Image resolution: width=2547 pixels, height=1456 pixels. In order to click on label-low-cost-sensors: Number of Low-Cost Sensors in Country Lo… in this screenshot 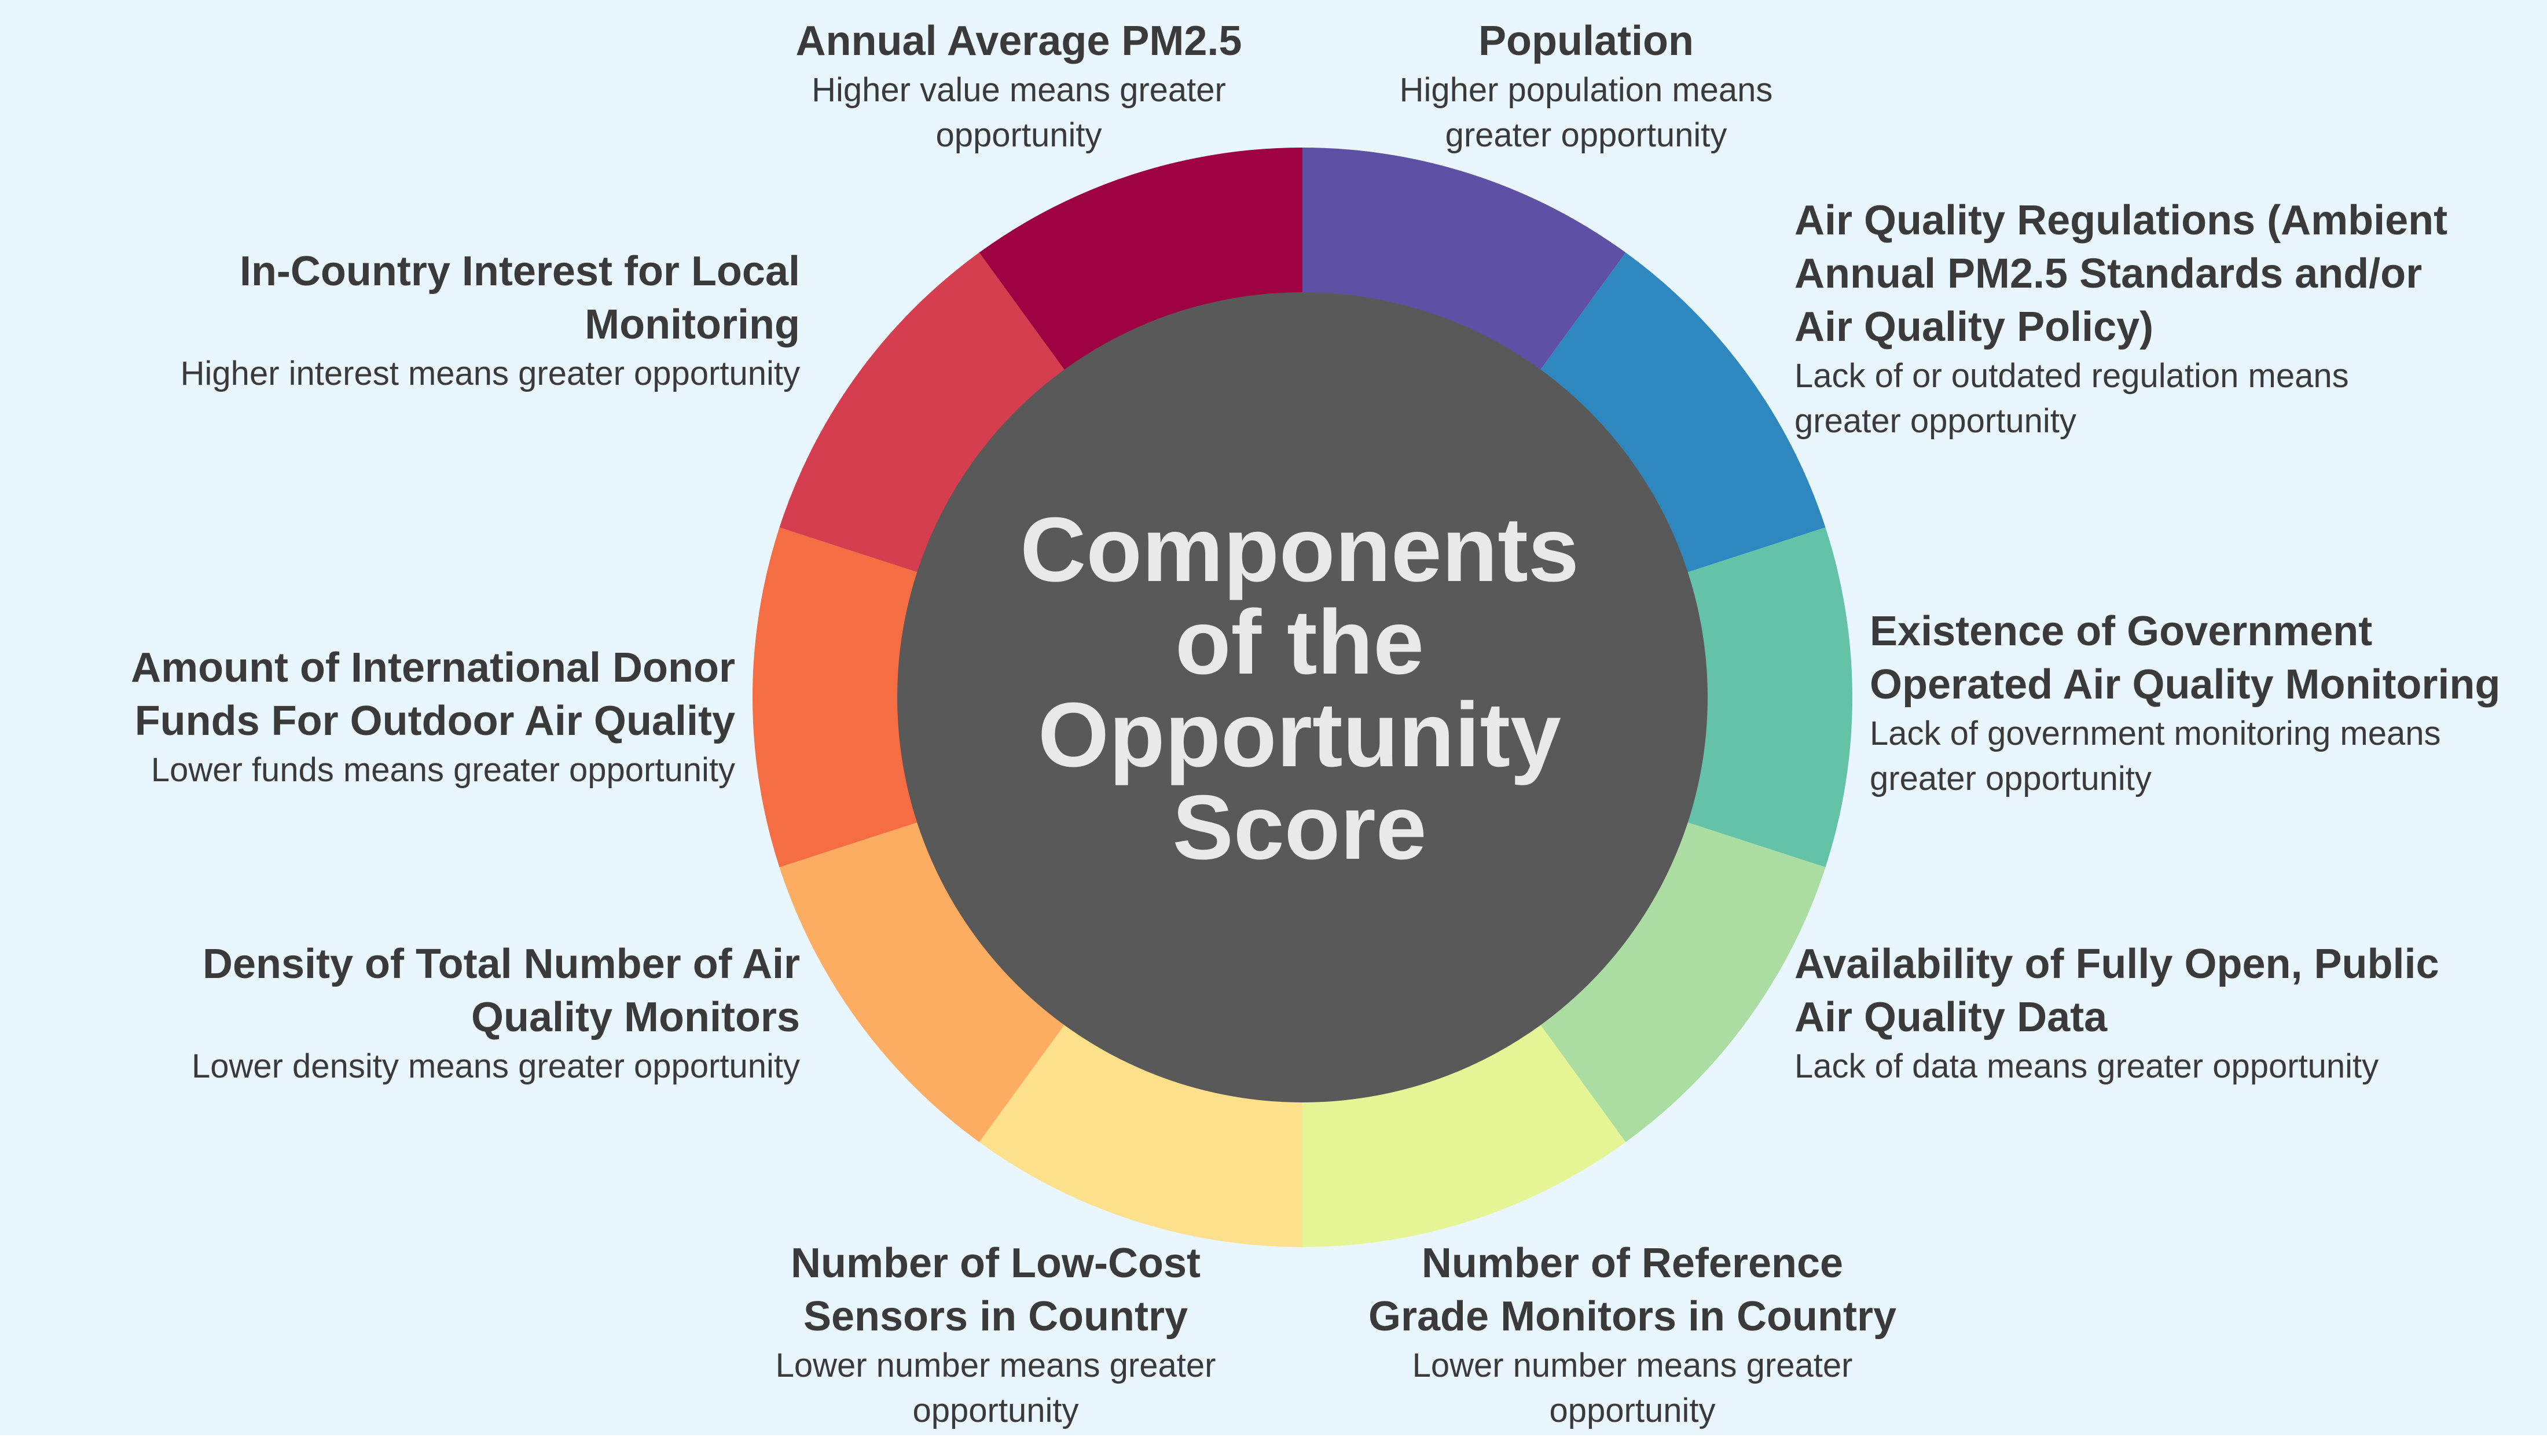, I will do `click(995, 1335)`.